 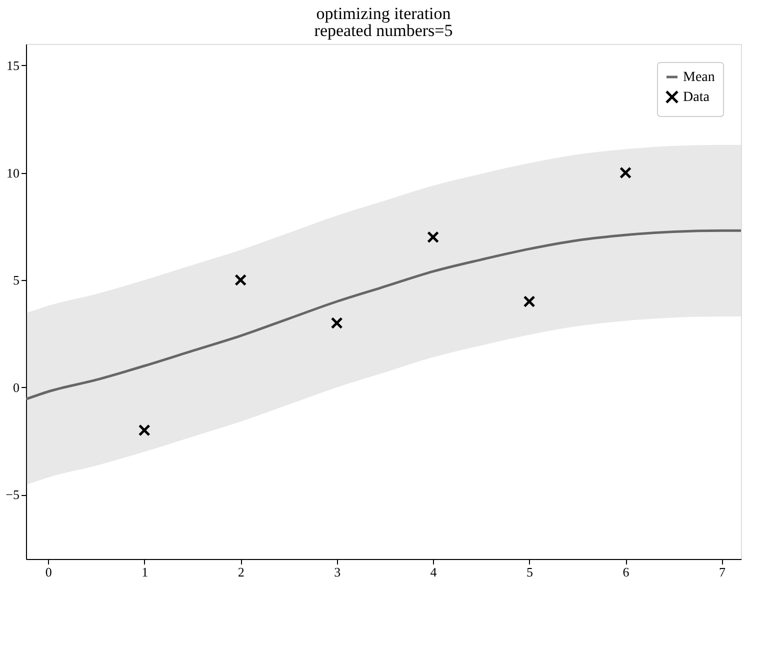 What do you see at coordinates (696, 97) in the screenshot?
I see `legend-label: Data` at bounding box center [696, 97].